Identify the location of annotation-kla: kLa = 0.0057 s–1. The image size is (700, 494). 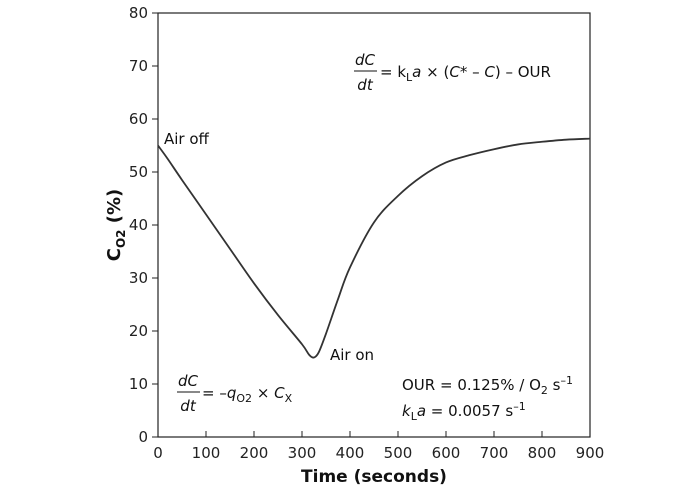
(464, 411).